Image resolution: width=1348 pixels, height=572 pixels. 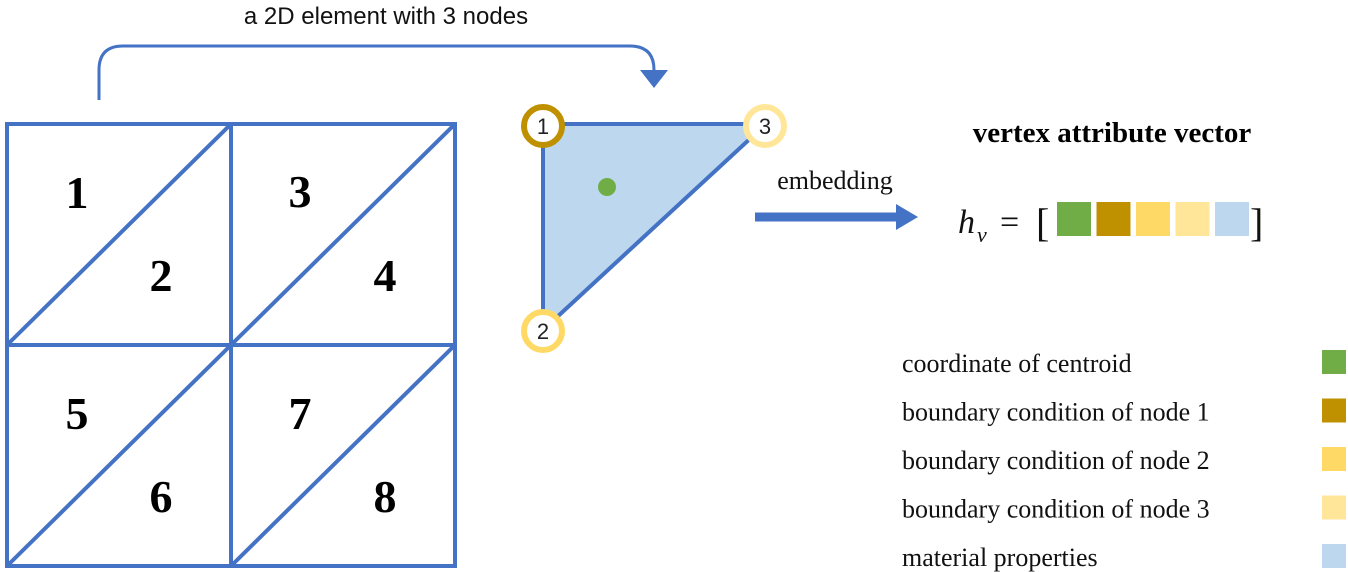 I want to click on element-number-5: 5, so click(x=77, y=413).